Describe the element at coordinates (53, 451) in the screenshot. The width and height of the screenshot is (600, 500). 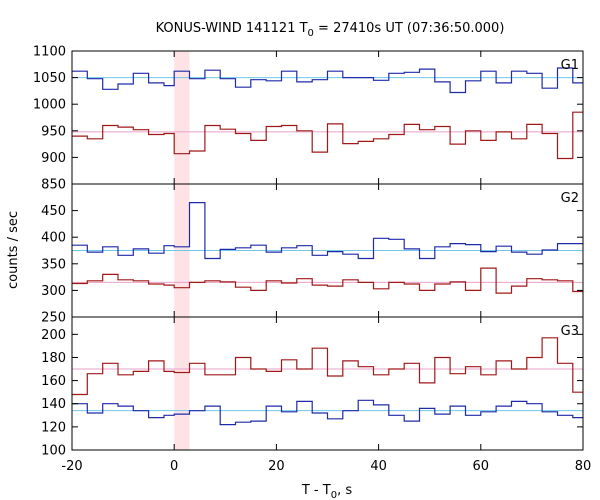
I see `y-tick-label: 100` at that location.